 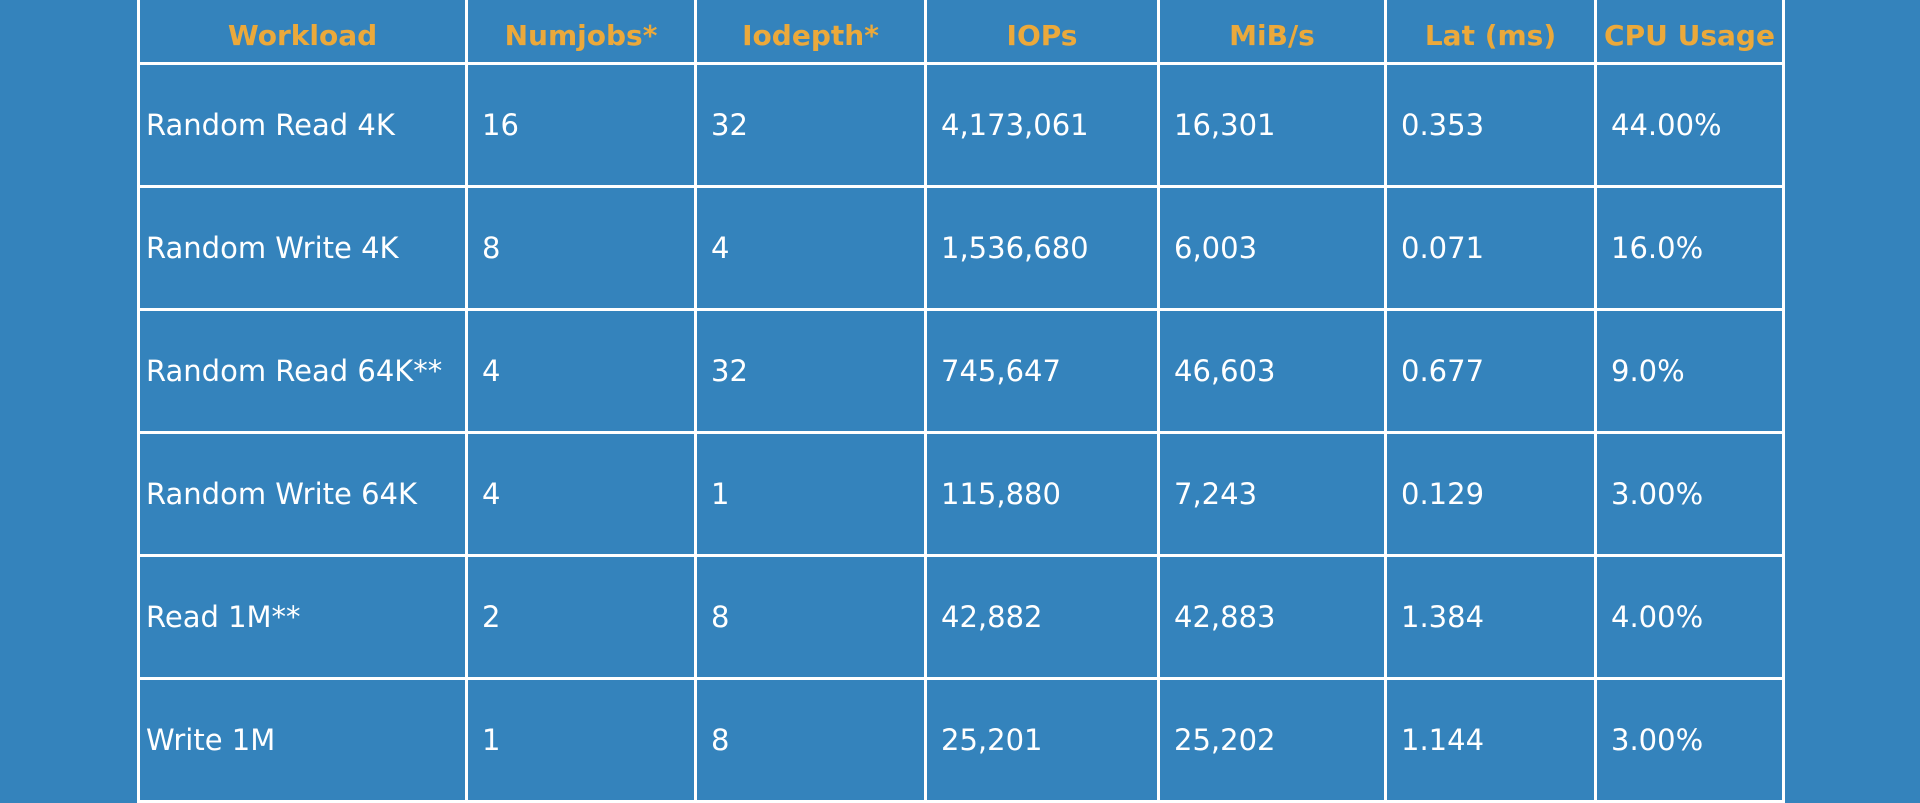 I want to click on table-cell: 1.144, so click(x=1490, y=740).